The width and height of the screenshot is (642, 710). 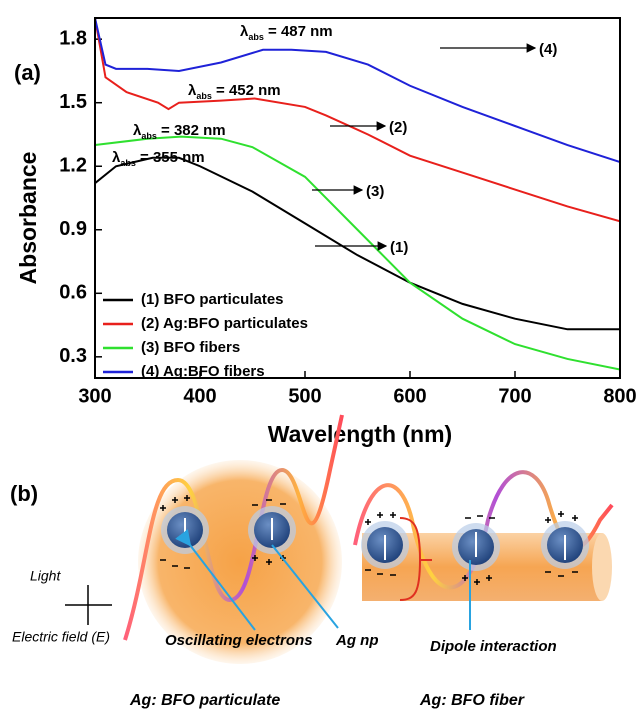 I want to click on panel-label: (b), so click(x=24, y=493).